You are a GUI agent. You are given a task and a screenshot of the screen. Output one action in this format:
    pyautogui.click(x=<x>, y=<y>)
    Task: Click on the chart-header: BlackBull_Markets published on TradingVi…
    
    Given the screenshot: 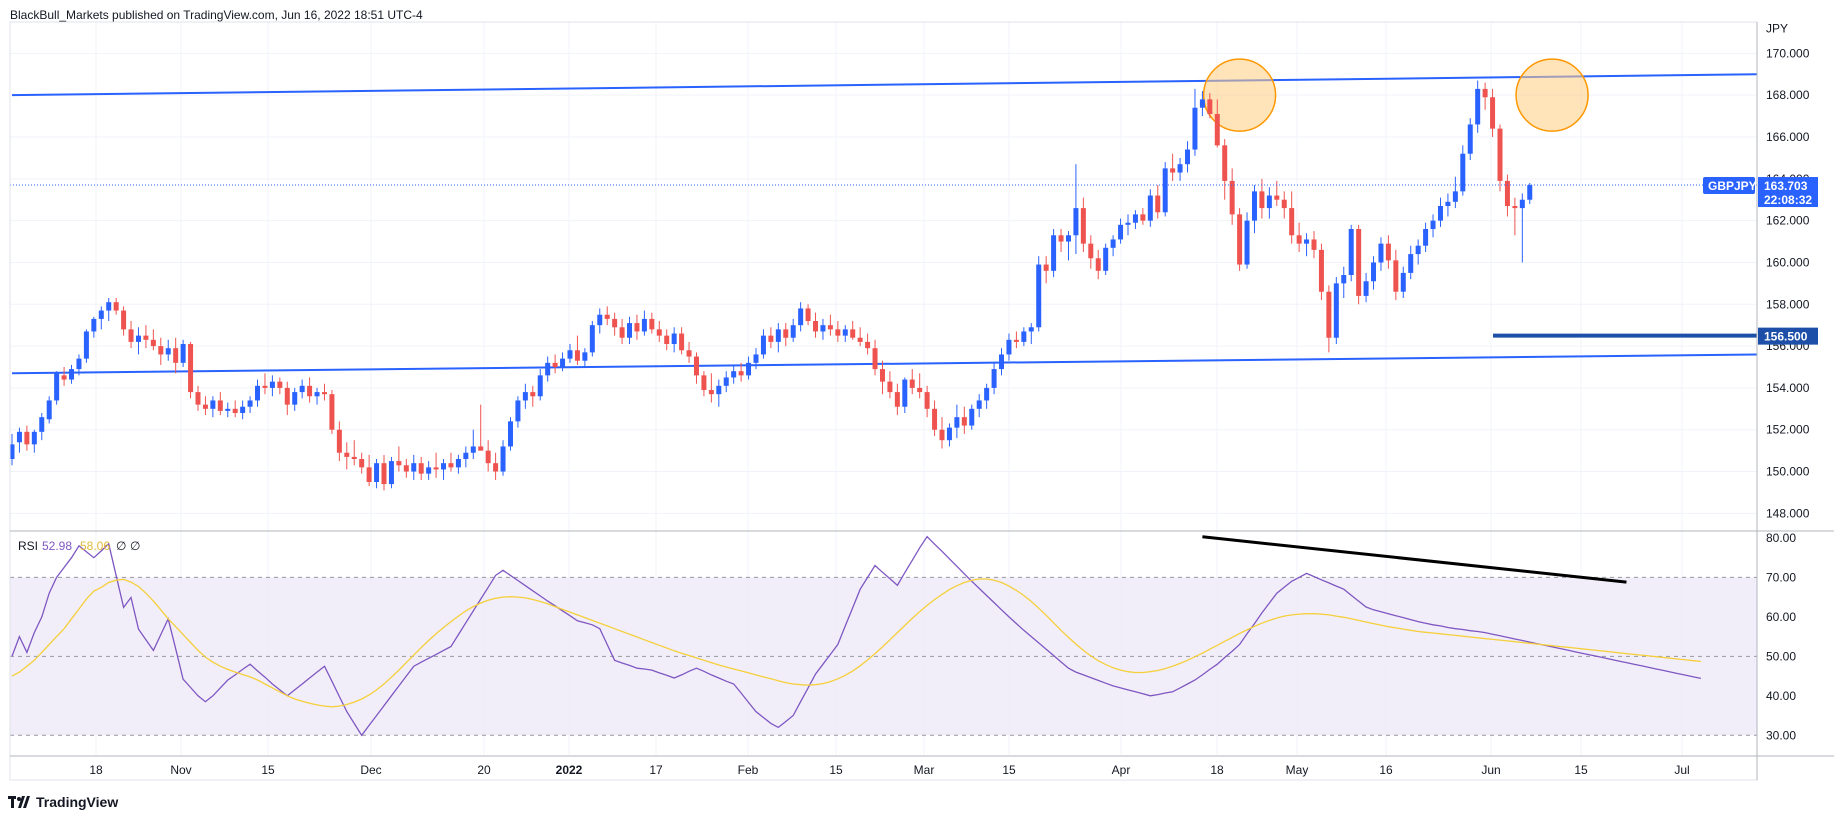 What is the action you would take?
    pyautogui.click(x=216, y=15)
    